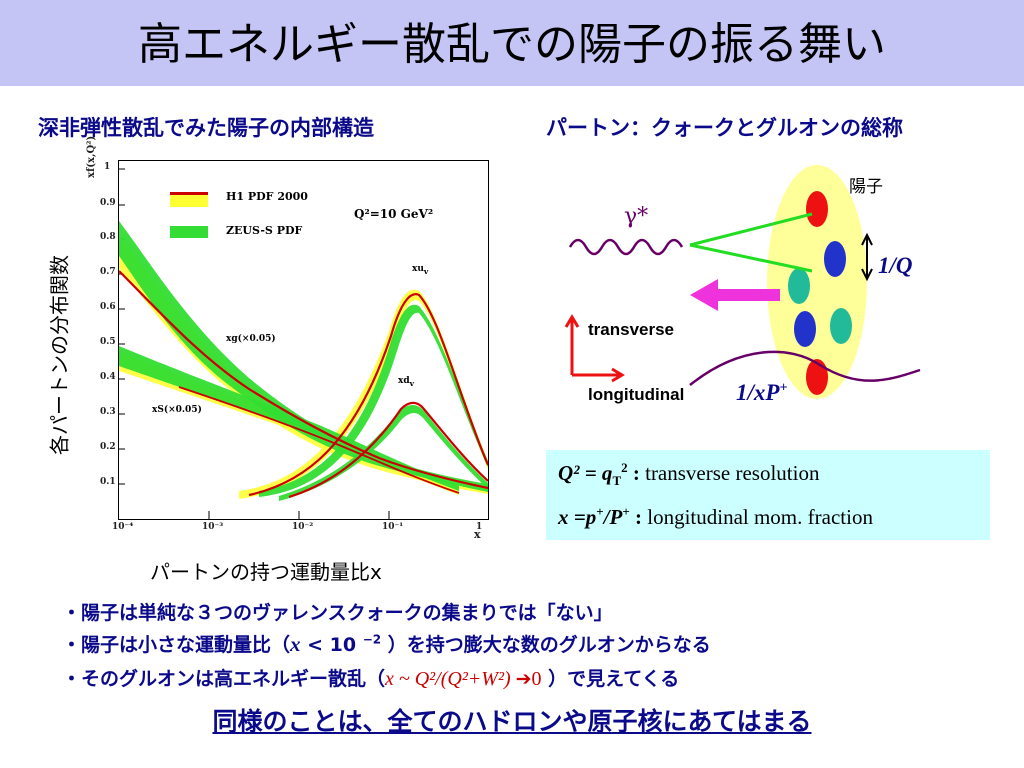 This screenshot has width=1024, height=768. I want to click on curve-label-xdv-text: xd, so click(404, 381).